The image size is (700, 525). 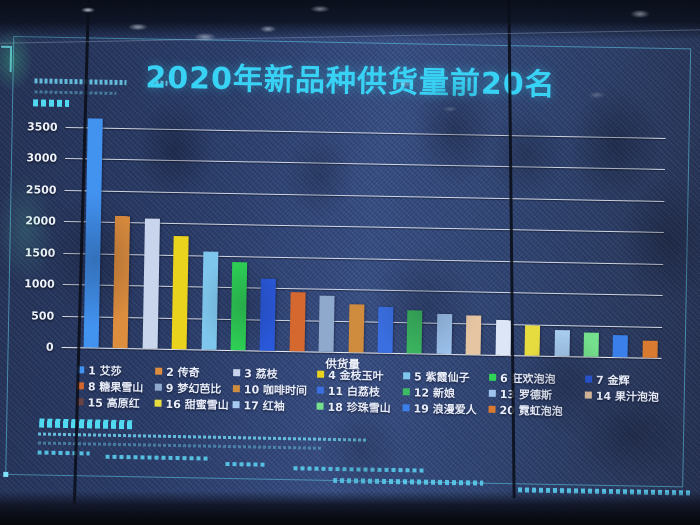 I want to click on legend-item-2: 2 传奇, so click(x=194, y=372).